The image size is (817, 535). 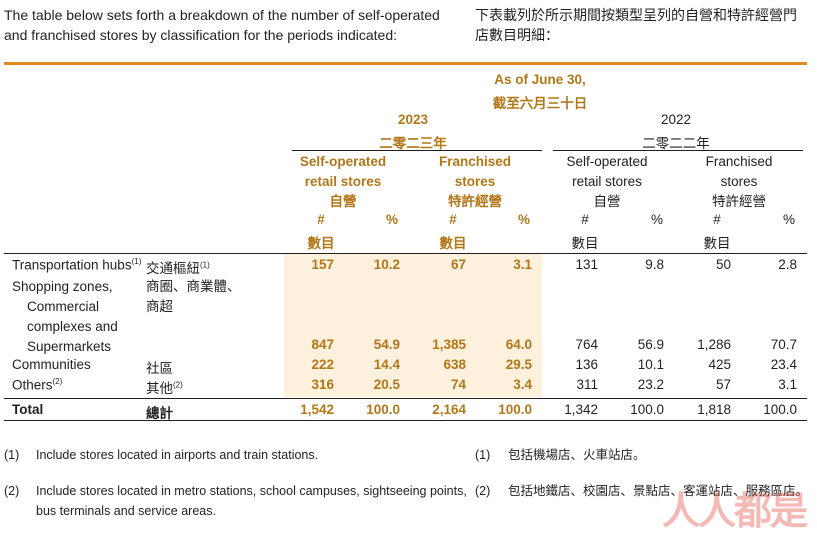 What do you see at coordinates (483, 491) in the screenshot?
I see `footnote-mark-zh: (2)` at bounding box center [483, 491].